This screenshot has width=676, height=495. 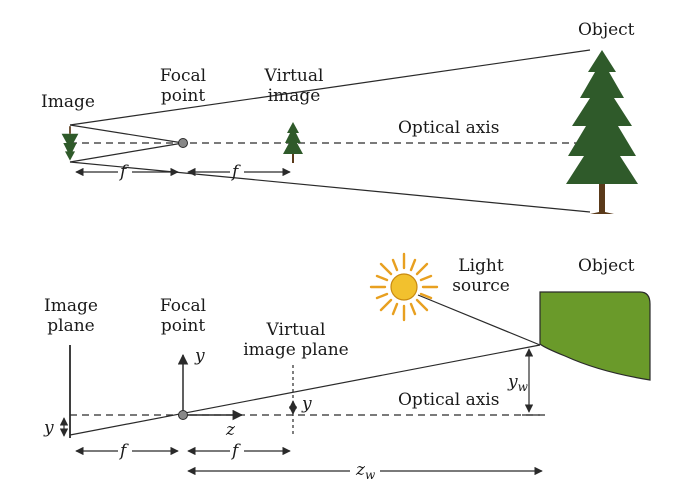 I want to click on top-virtual-image-tree-icon, so click(x=293, y=142).